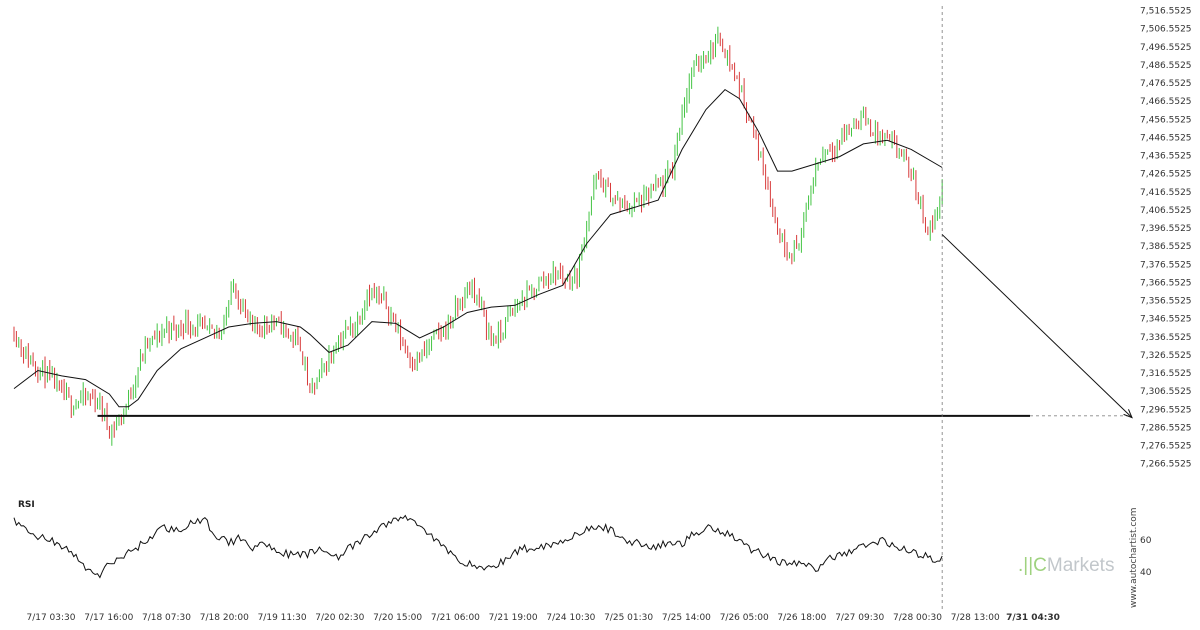  I want to click on autochartist-credit: www.autochartist.com, so click(1134, 557).